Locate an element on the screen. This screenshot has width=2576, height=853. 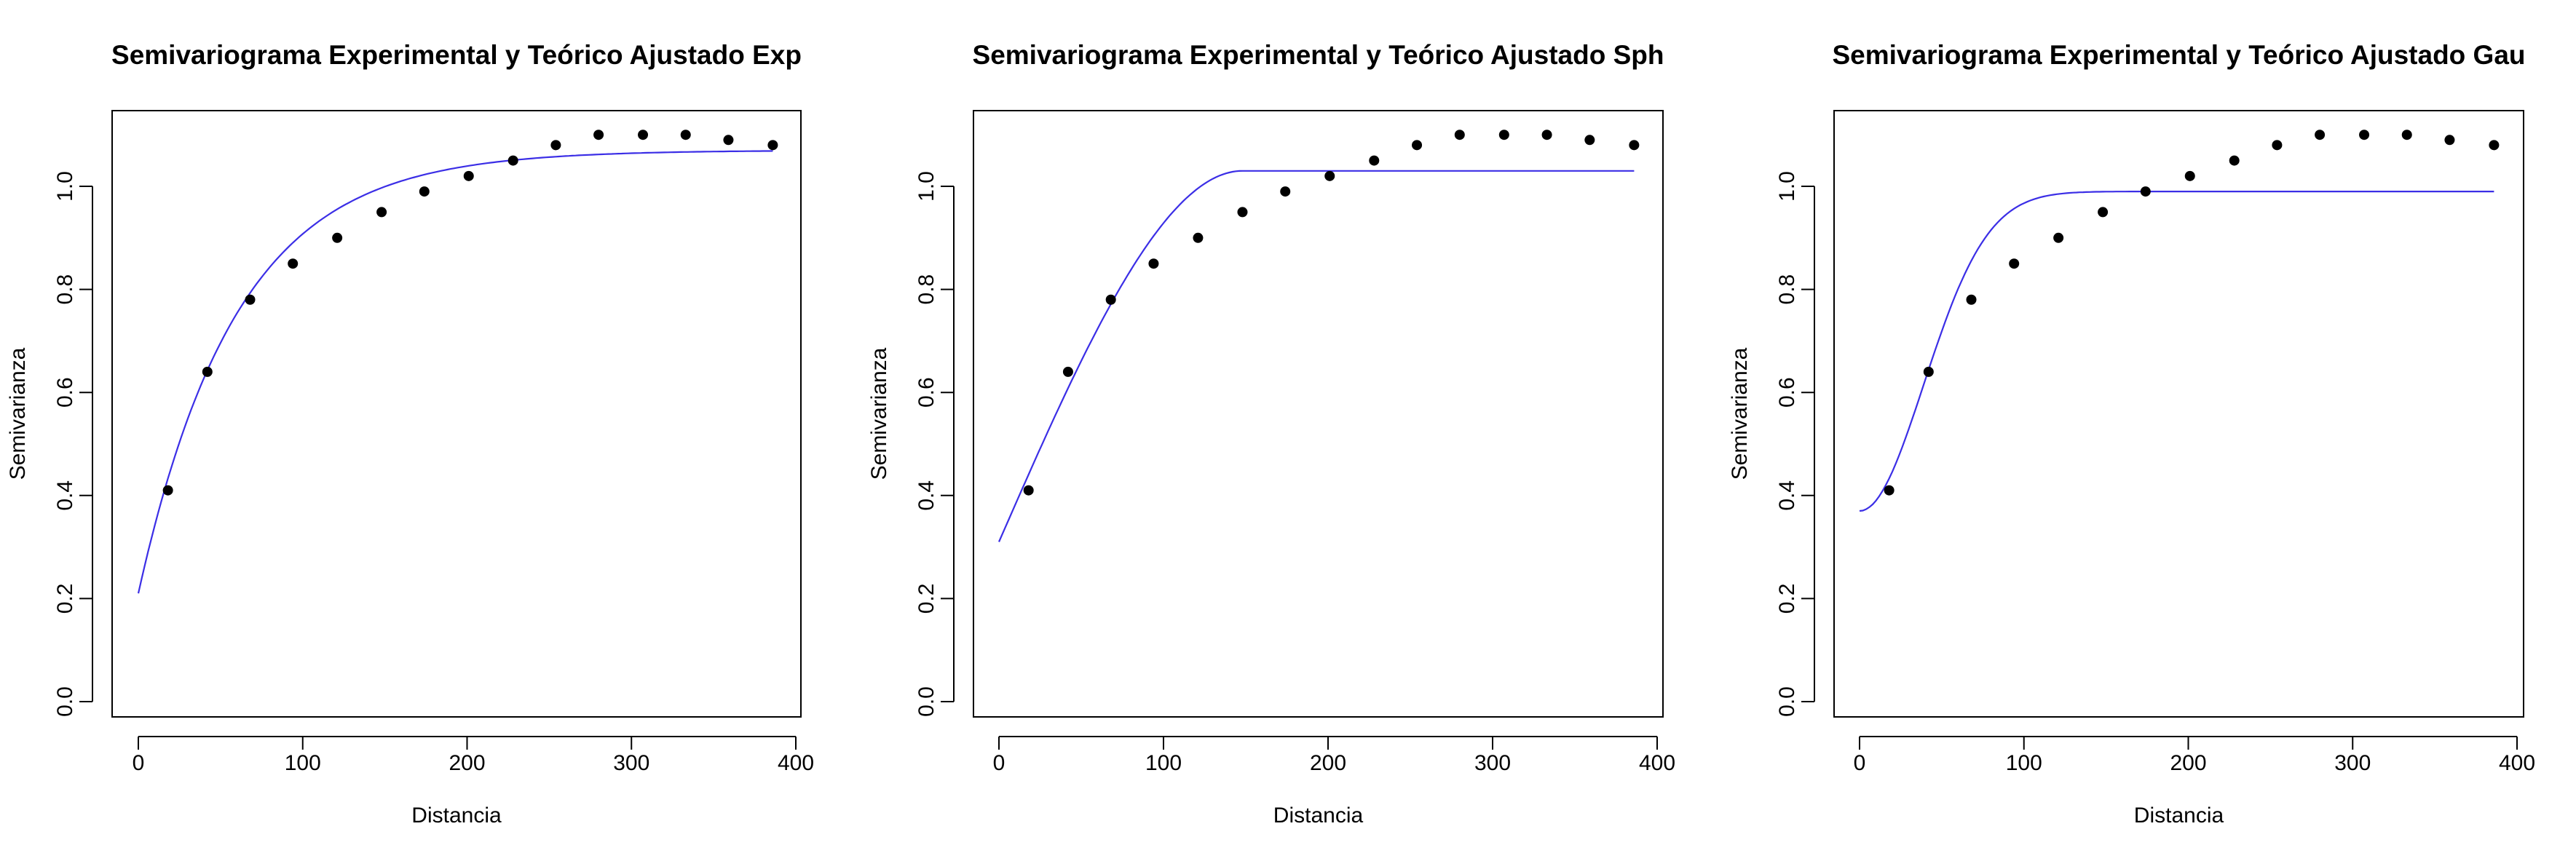
model-curve-exp is located at coordinates (455, 372).